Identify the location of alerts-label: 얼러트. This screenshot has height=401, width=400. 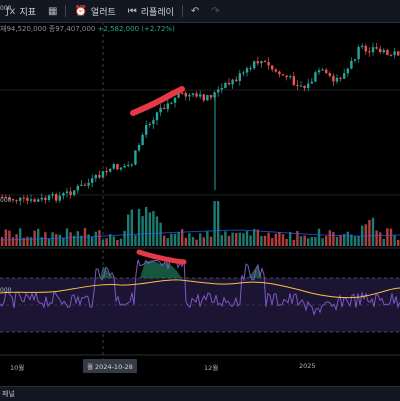
(103, 12).